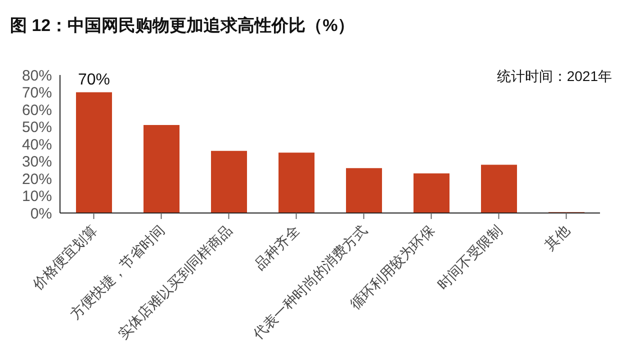 Image resolution: width=640 pixels, height=343 pixels. Describe the element at coordinates (37, 197) in the screenshot. I see `y-tick-label: 10%` at that location.